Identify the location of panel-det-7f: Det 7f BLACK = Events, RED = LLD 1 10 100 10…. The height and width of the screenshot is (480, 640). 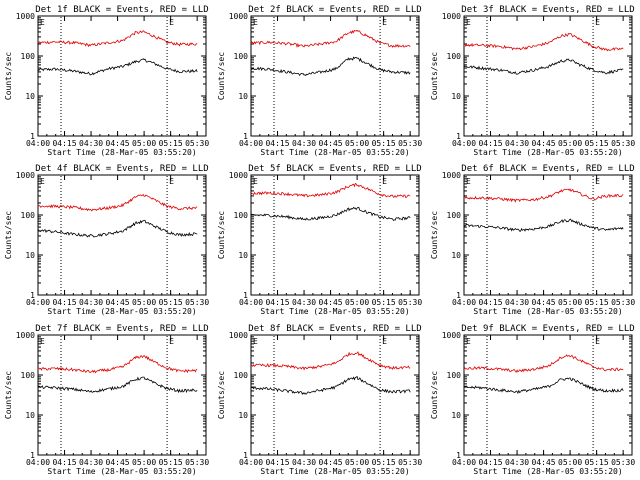
(106, 400).